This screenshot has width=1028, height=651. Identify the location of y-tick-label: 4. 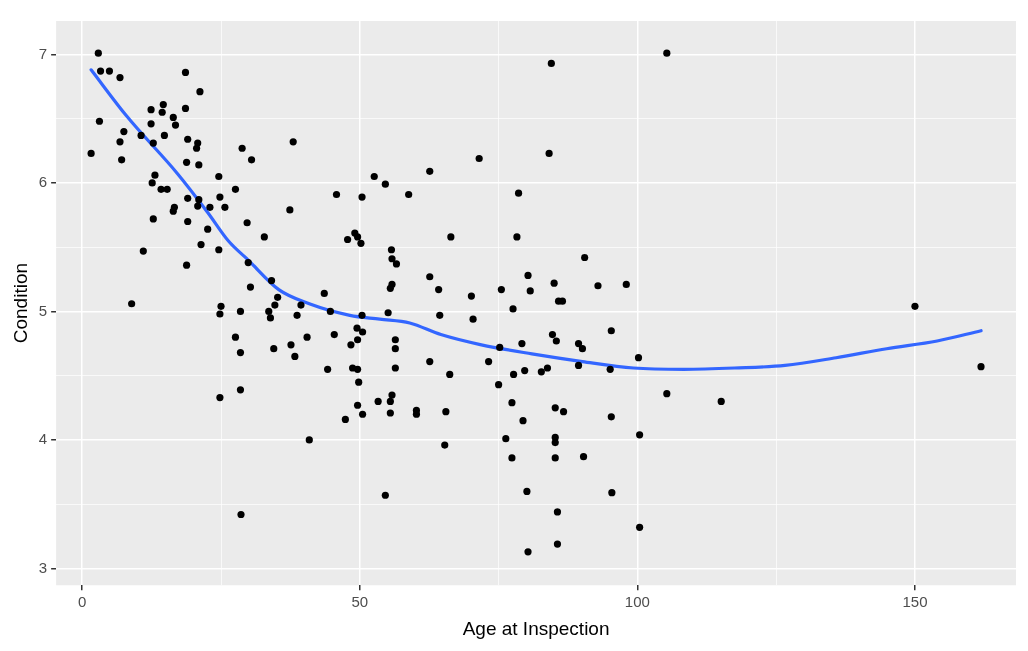
(43, 439).